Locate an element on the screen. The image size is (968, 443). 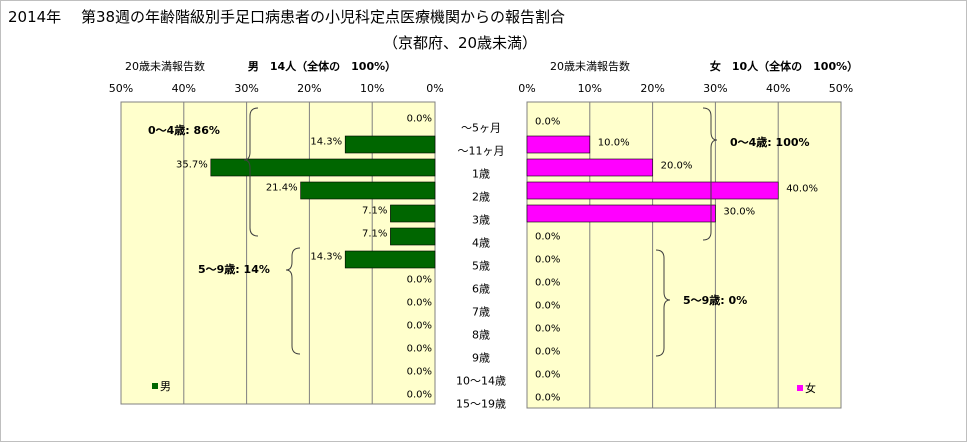
female-x-tick-label: 20% is located at coordinates (652, 88).